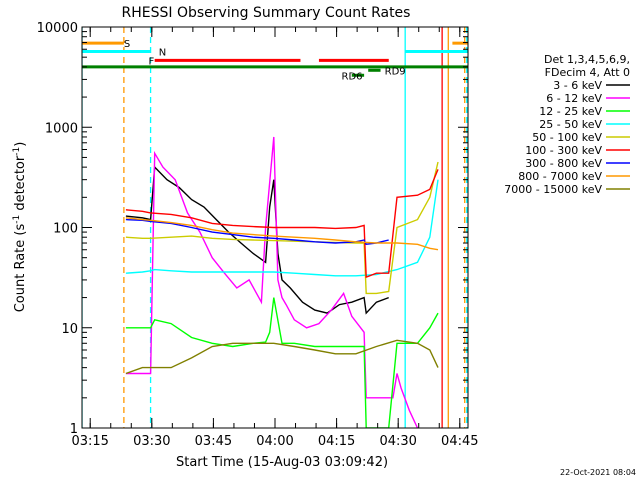  Describe the element at coordinates (560, 176) in the screenshot. I see `legend-label-800-7000-kev: 800 - 7000 keV` at that location.